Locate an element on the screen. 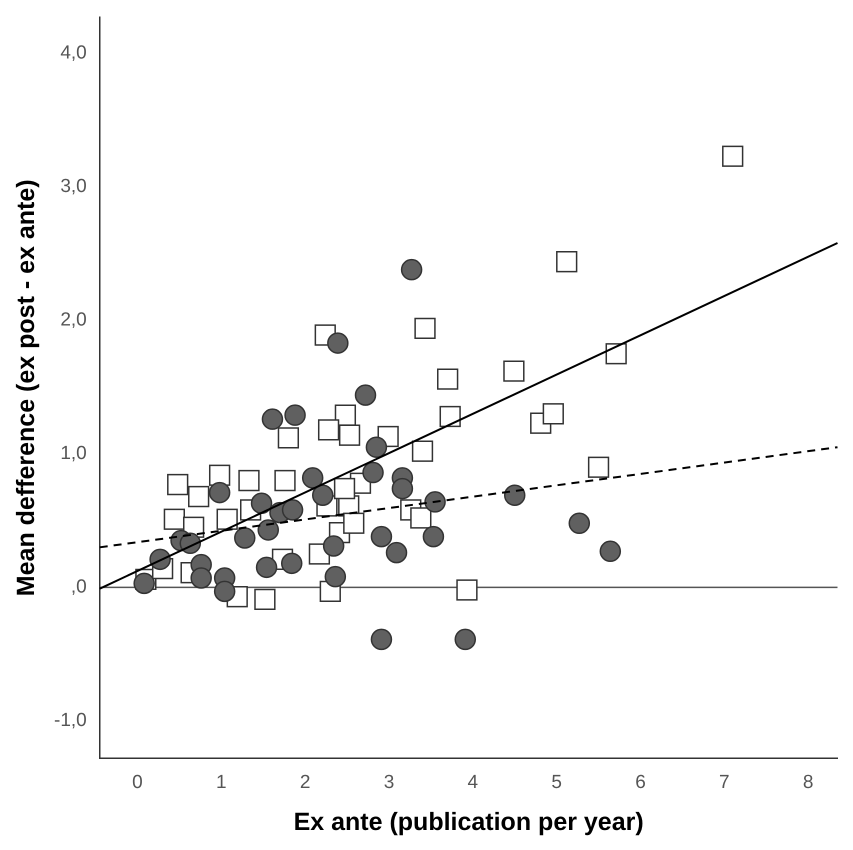 The image size is (853, 850). y-axis-title: Mean defference (ex post - ex ante) is located at coordinates (26, 387).